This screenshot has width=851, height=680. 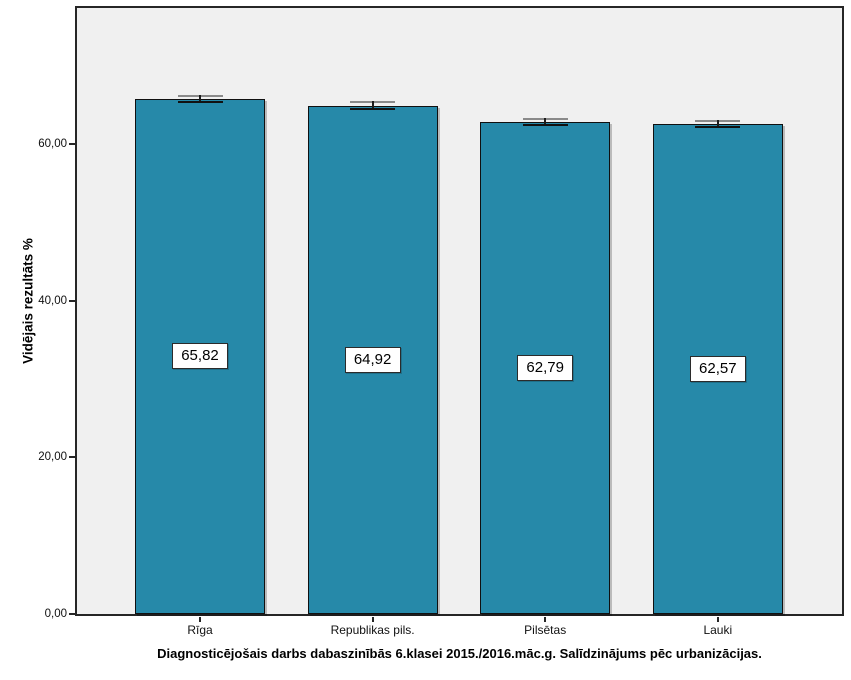 I want to click on x-tick-label: Lauki, so click(x=718, y=630).